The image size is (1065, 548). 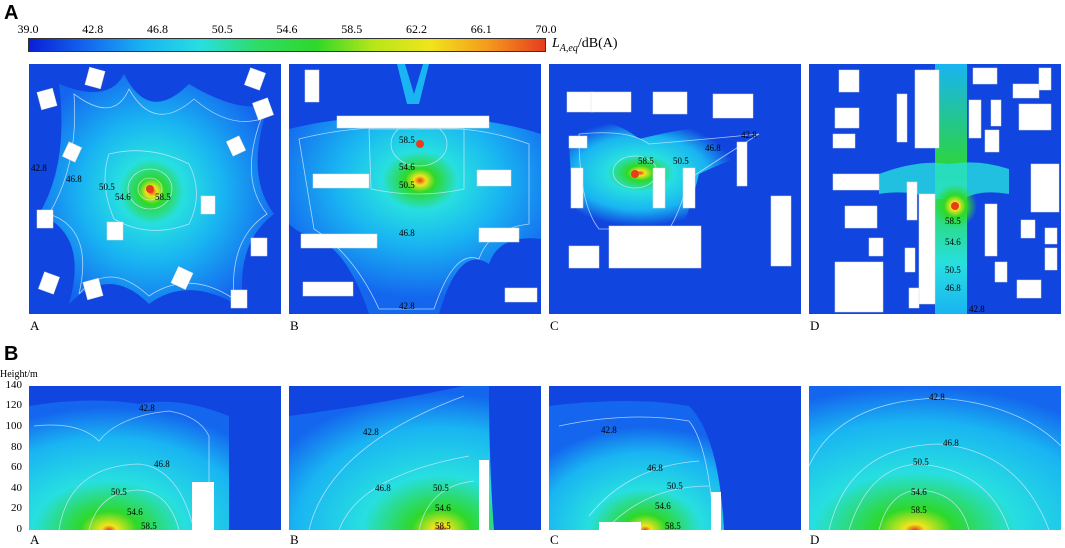 What do you see at coordinates (415, 458) in the screenshot?
I see `section-panel-b: 42.8 46.8 50.5 54.6 58.5` at bounding box center [415, 458].